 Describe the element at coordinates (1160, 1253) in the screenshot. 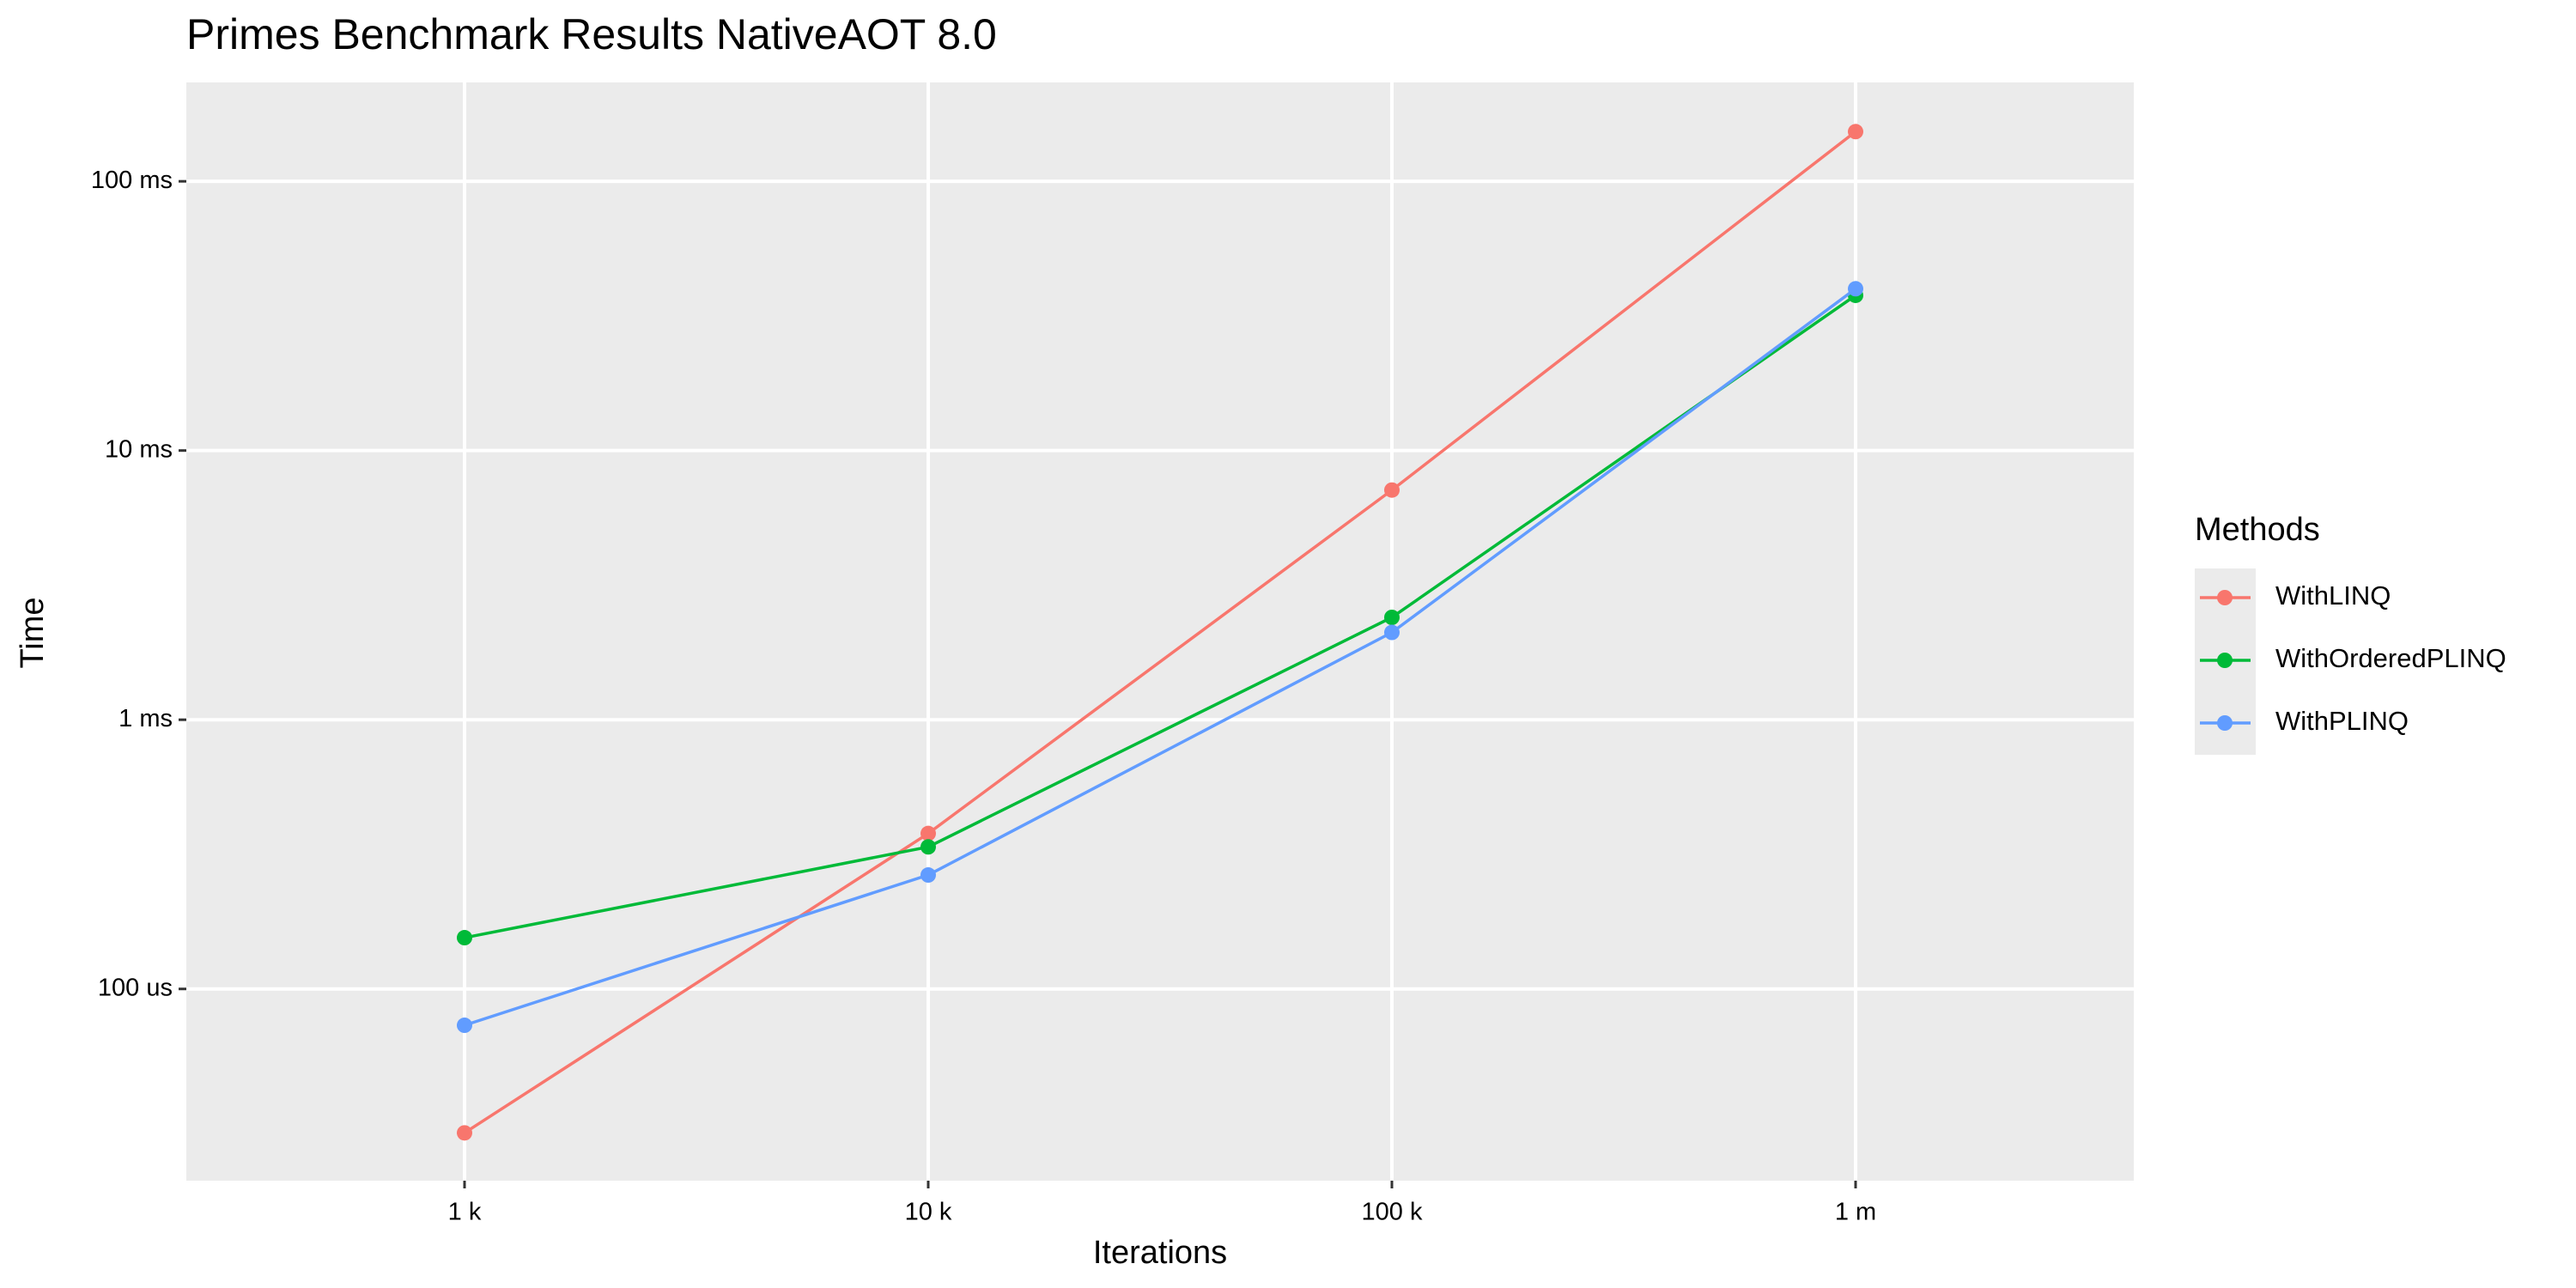

I see `x-axis-title: Iterations` at that location.